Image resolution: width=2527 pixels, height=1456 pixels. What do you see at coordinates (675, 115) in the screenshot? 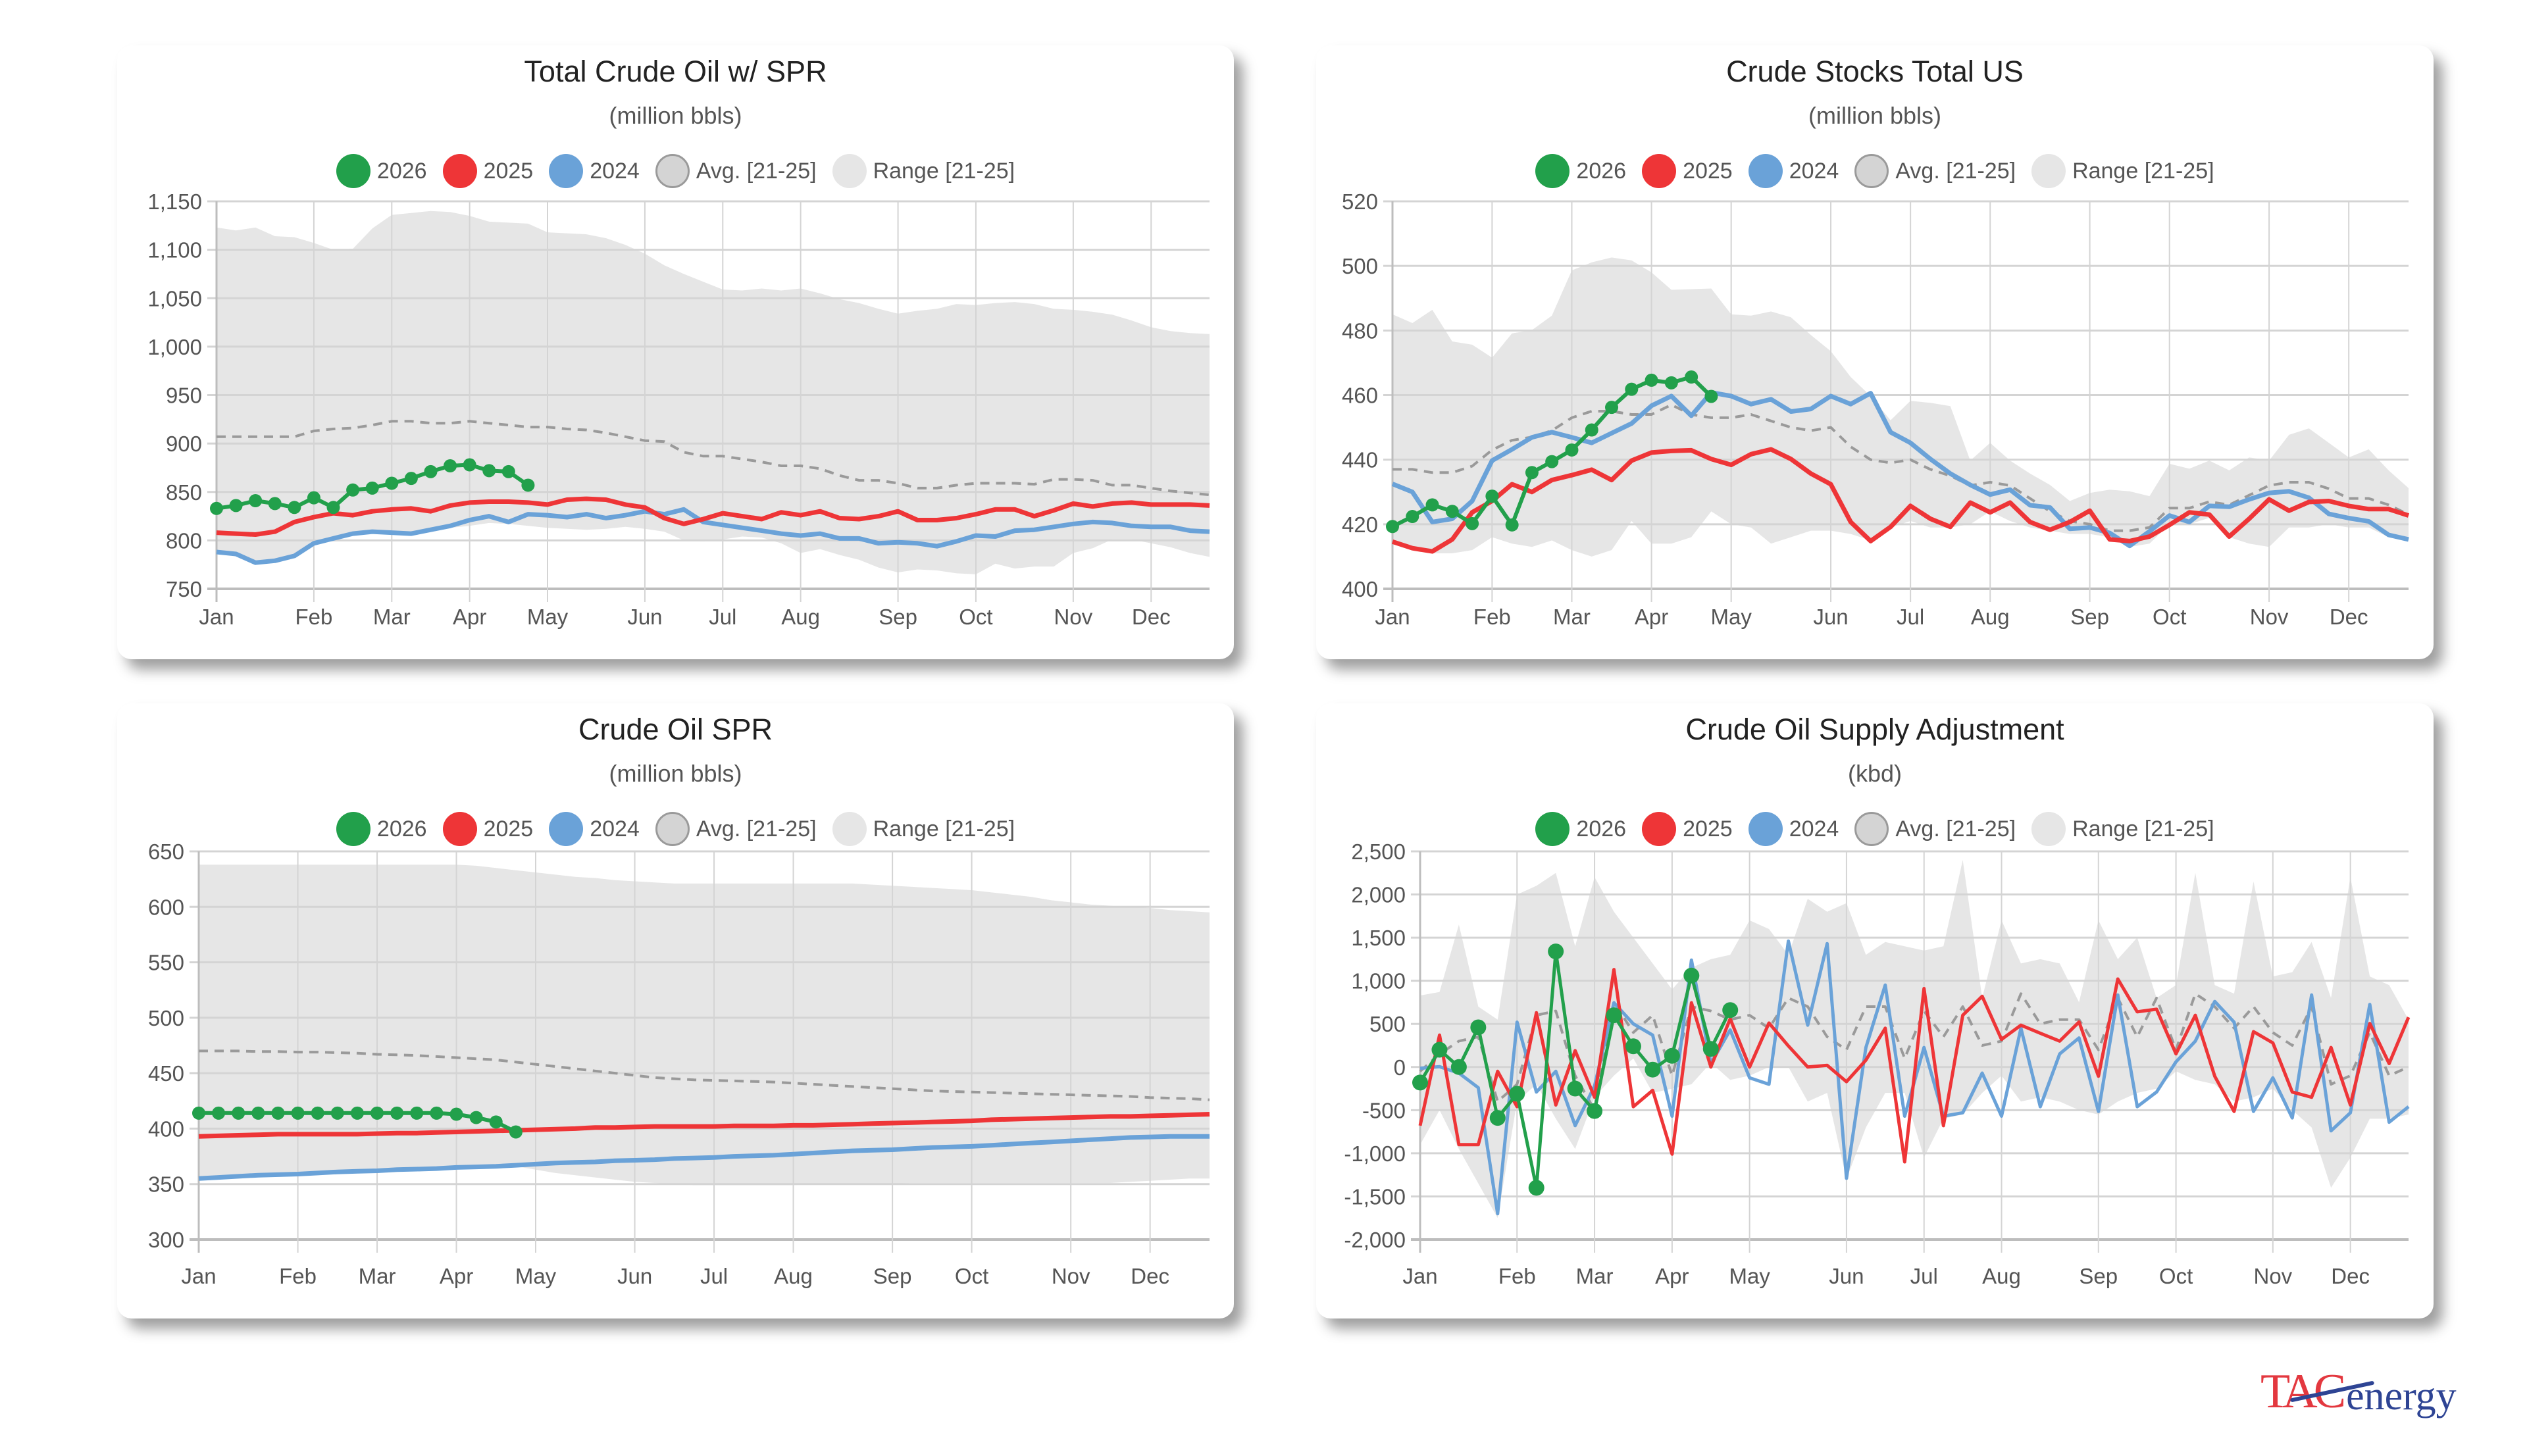
I see `chart-subtitle: (million bbls)` at bounding box center [675, 115].